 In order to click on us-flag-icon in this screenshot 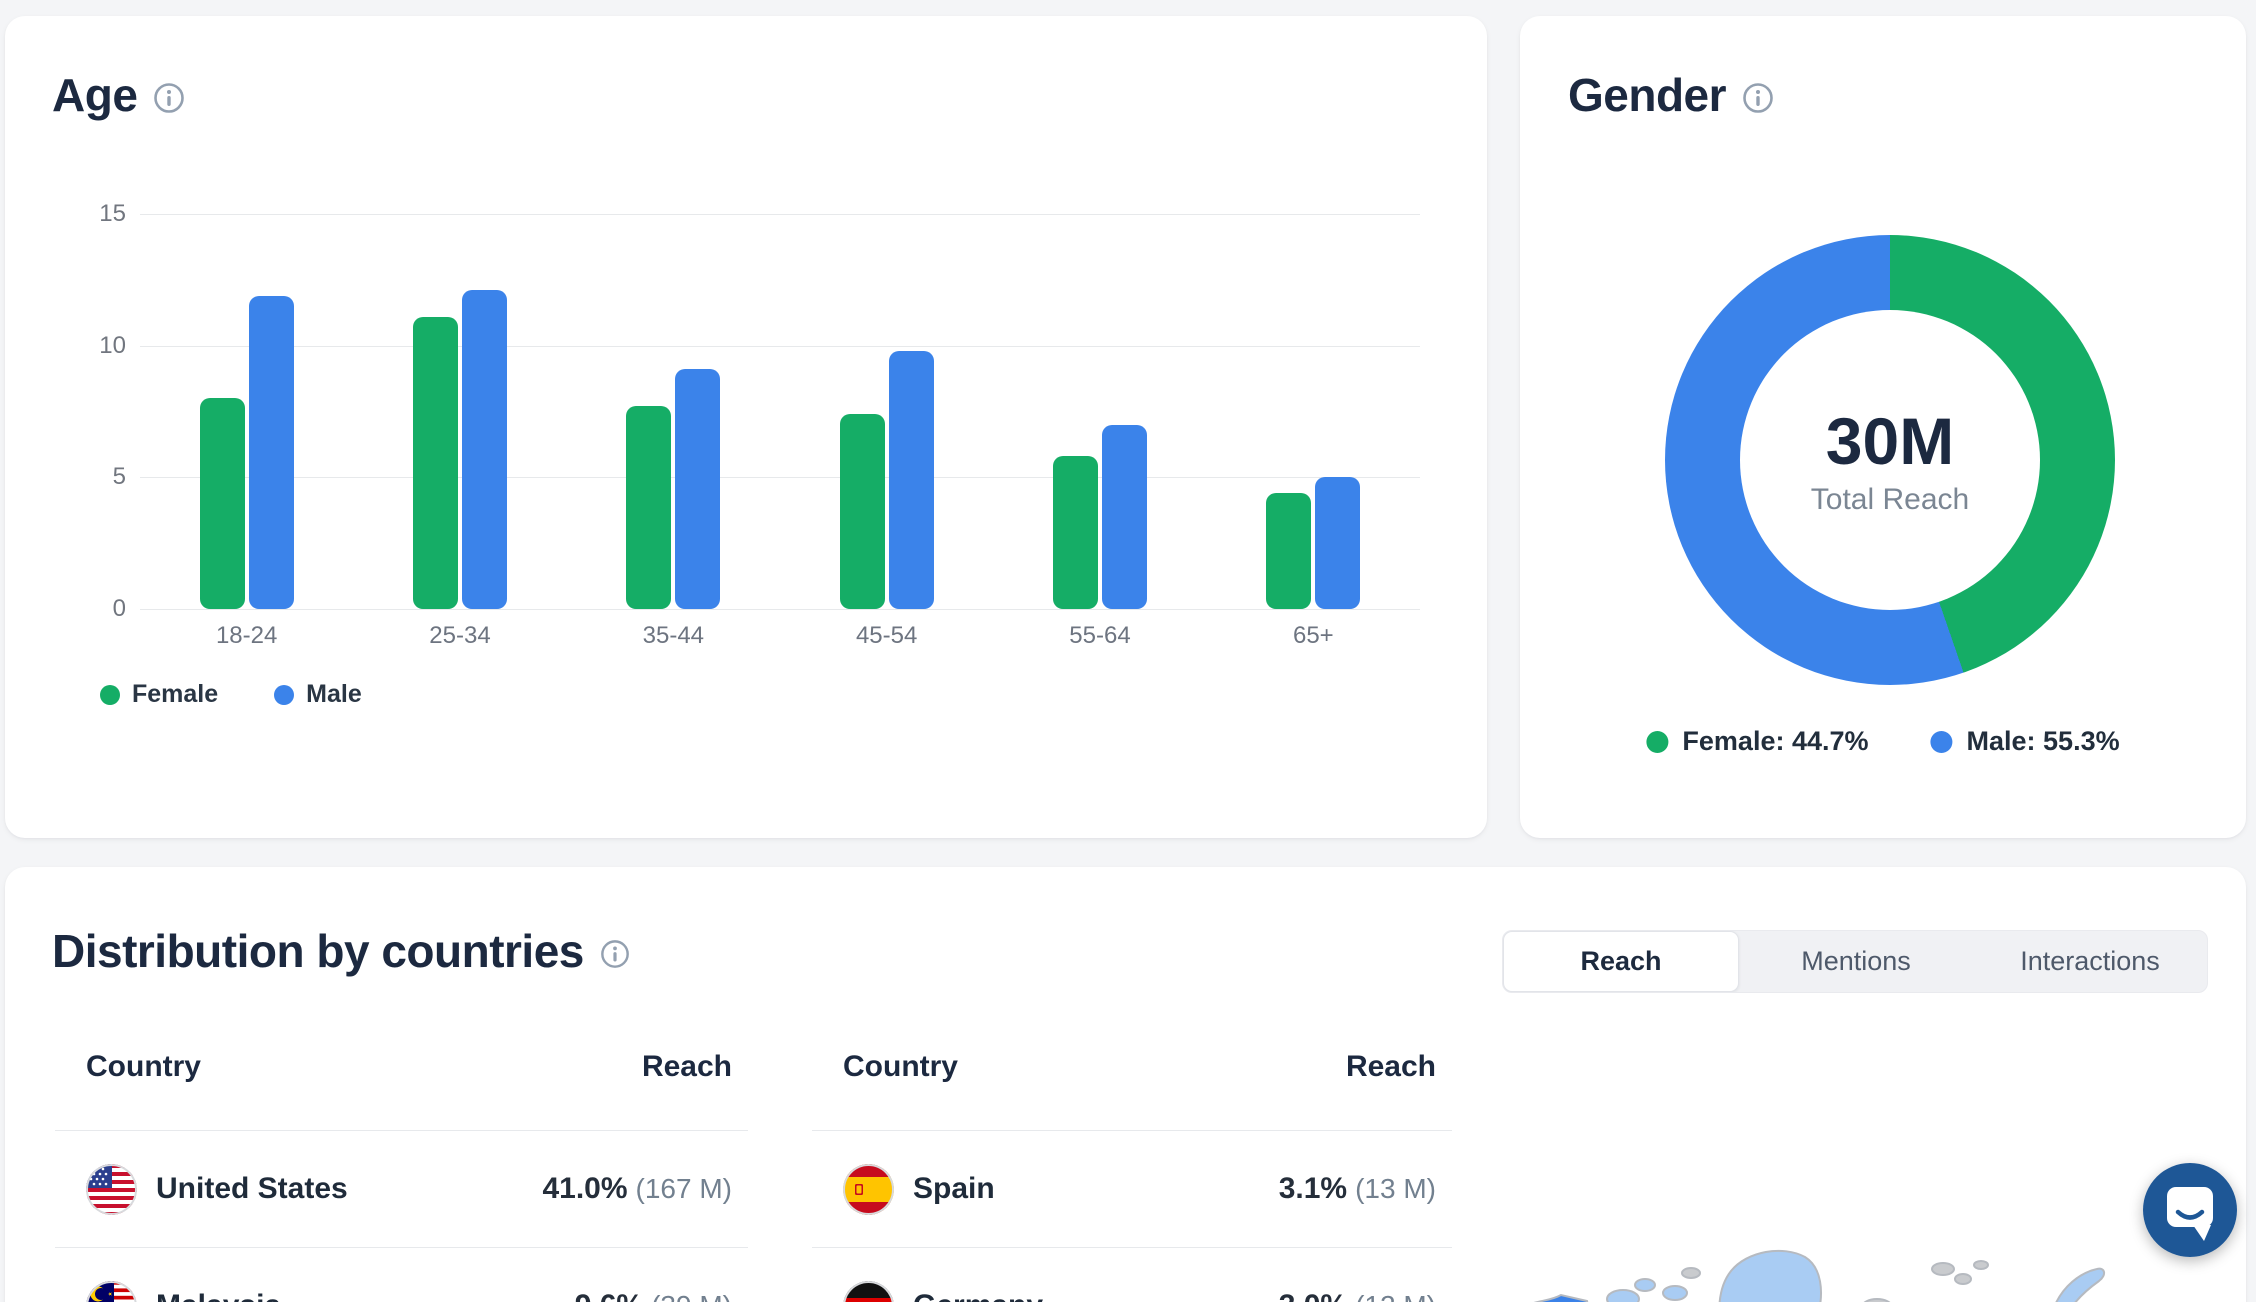, I will do `click(111, 1189)`.